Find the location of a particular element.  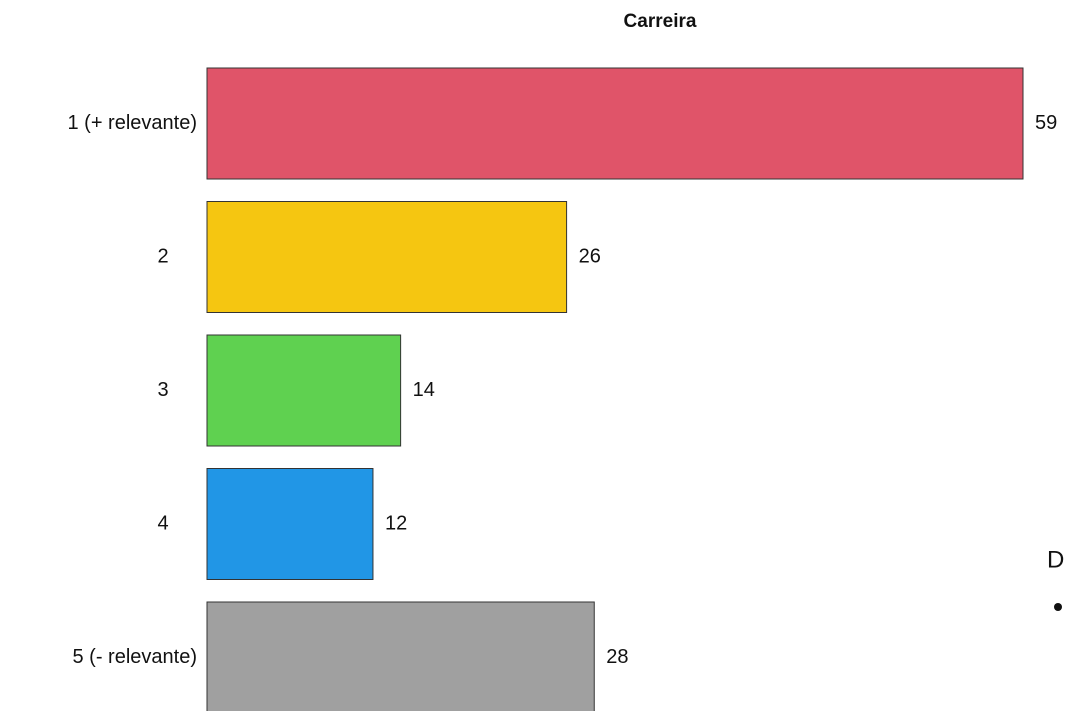

category-label: 2 is located at coordinates (162, 256).